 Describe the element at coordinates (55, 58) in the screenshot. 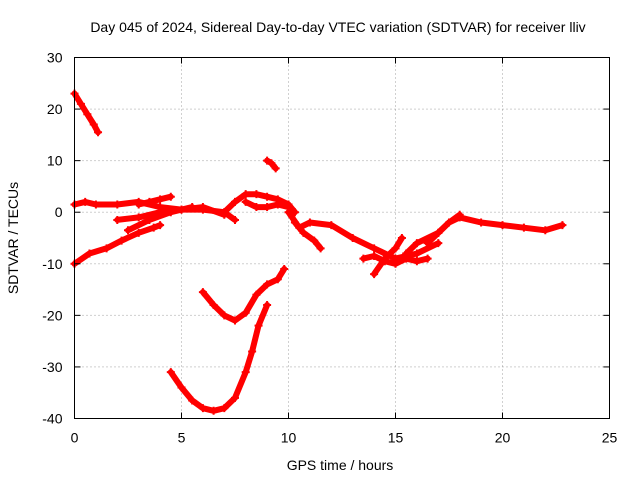

I see `y-tick-label: 30` at that location.